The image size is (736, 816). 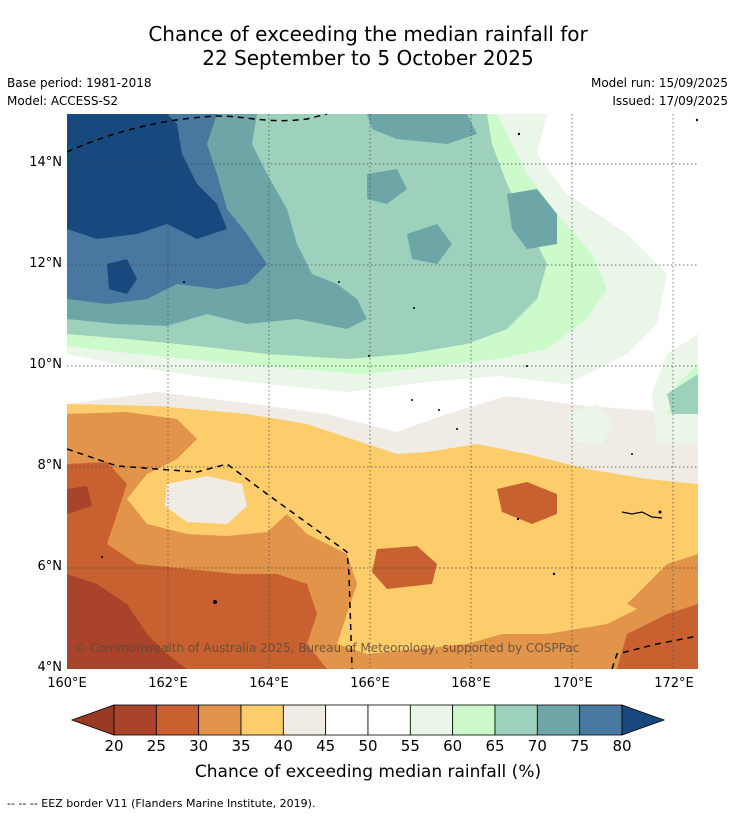 I want to click on band-gt-80-b, so click(x=122, y=276).